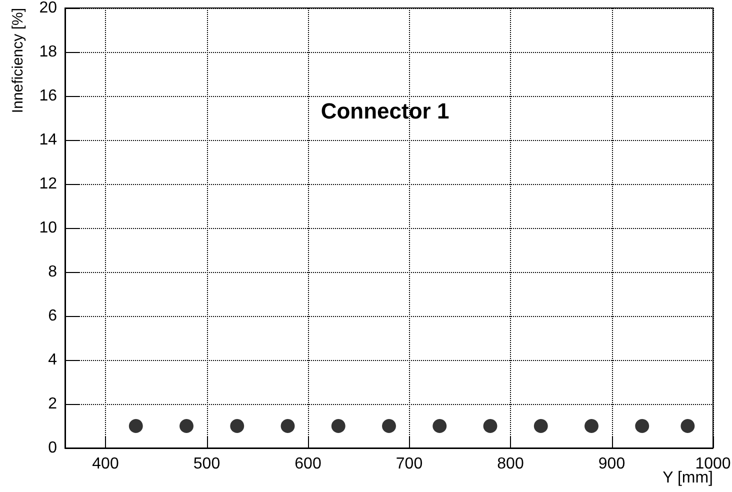 This screenshot has height=492, width=732. I want to click on x-tick-label: 400, so click(105, 464).